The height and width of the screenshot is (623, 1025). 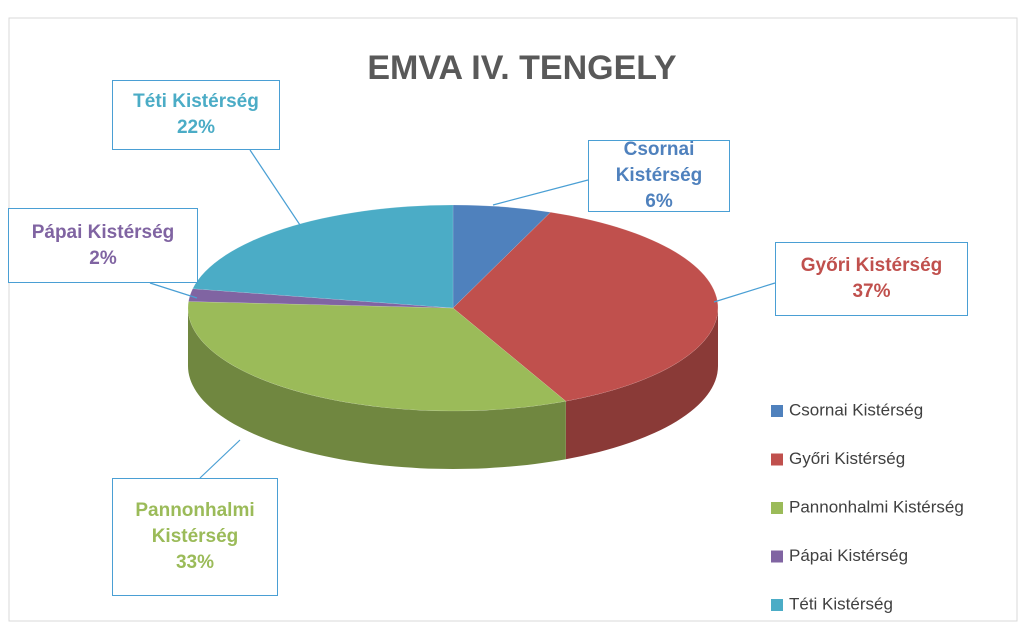 What do you see at coordinates (871, 291) in the screenshot?
I see `data-label-value: 37%` at bounding box center [871, 291].